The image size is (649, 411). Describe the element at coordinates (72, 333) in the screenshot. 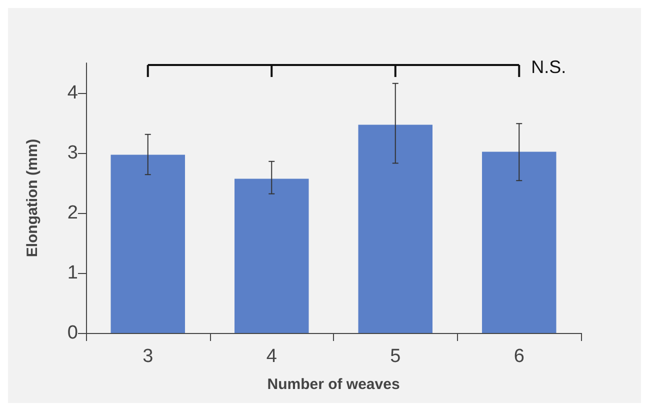

I see `y-tick-label: 0` at that location.